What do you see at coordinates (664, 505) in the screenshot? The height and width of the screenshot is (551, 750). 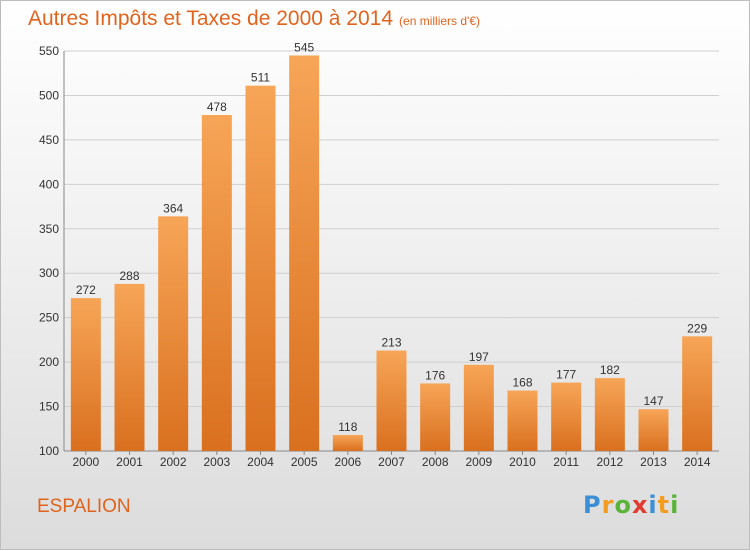 I see `logo-letter: t` at bounding box center [664, 505].